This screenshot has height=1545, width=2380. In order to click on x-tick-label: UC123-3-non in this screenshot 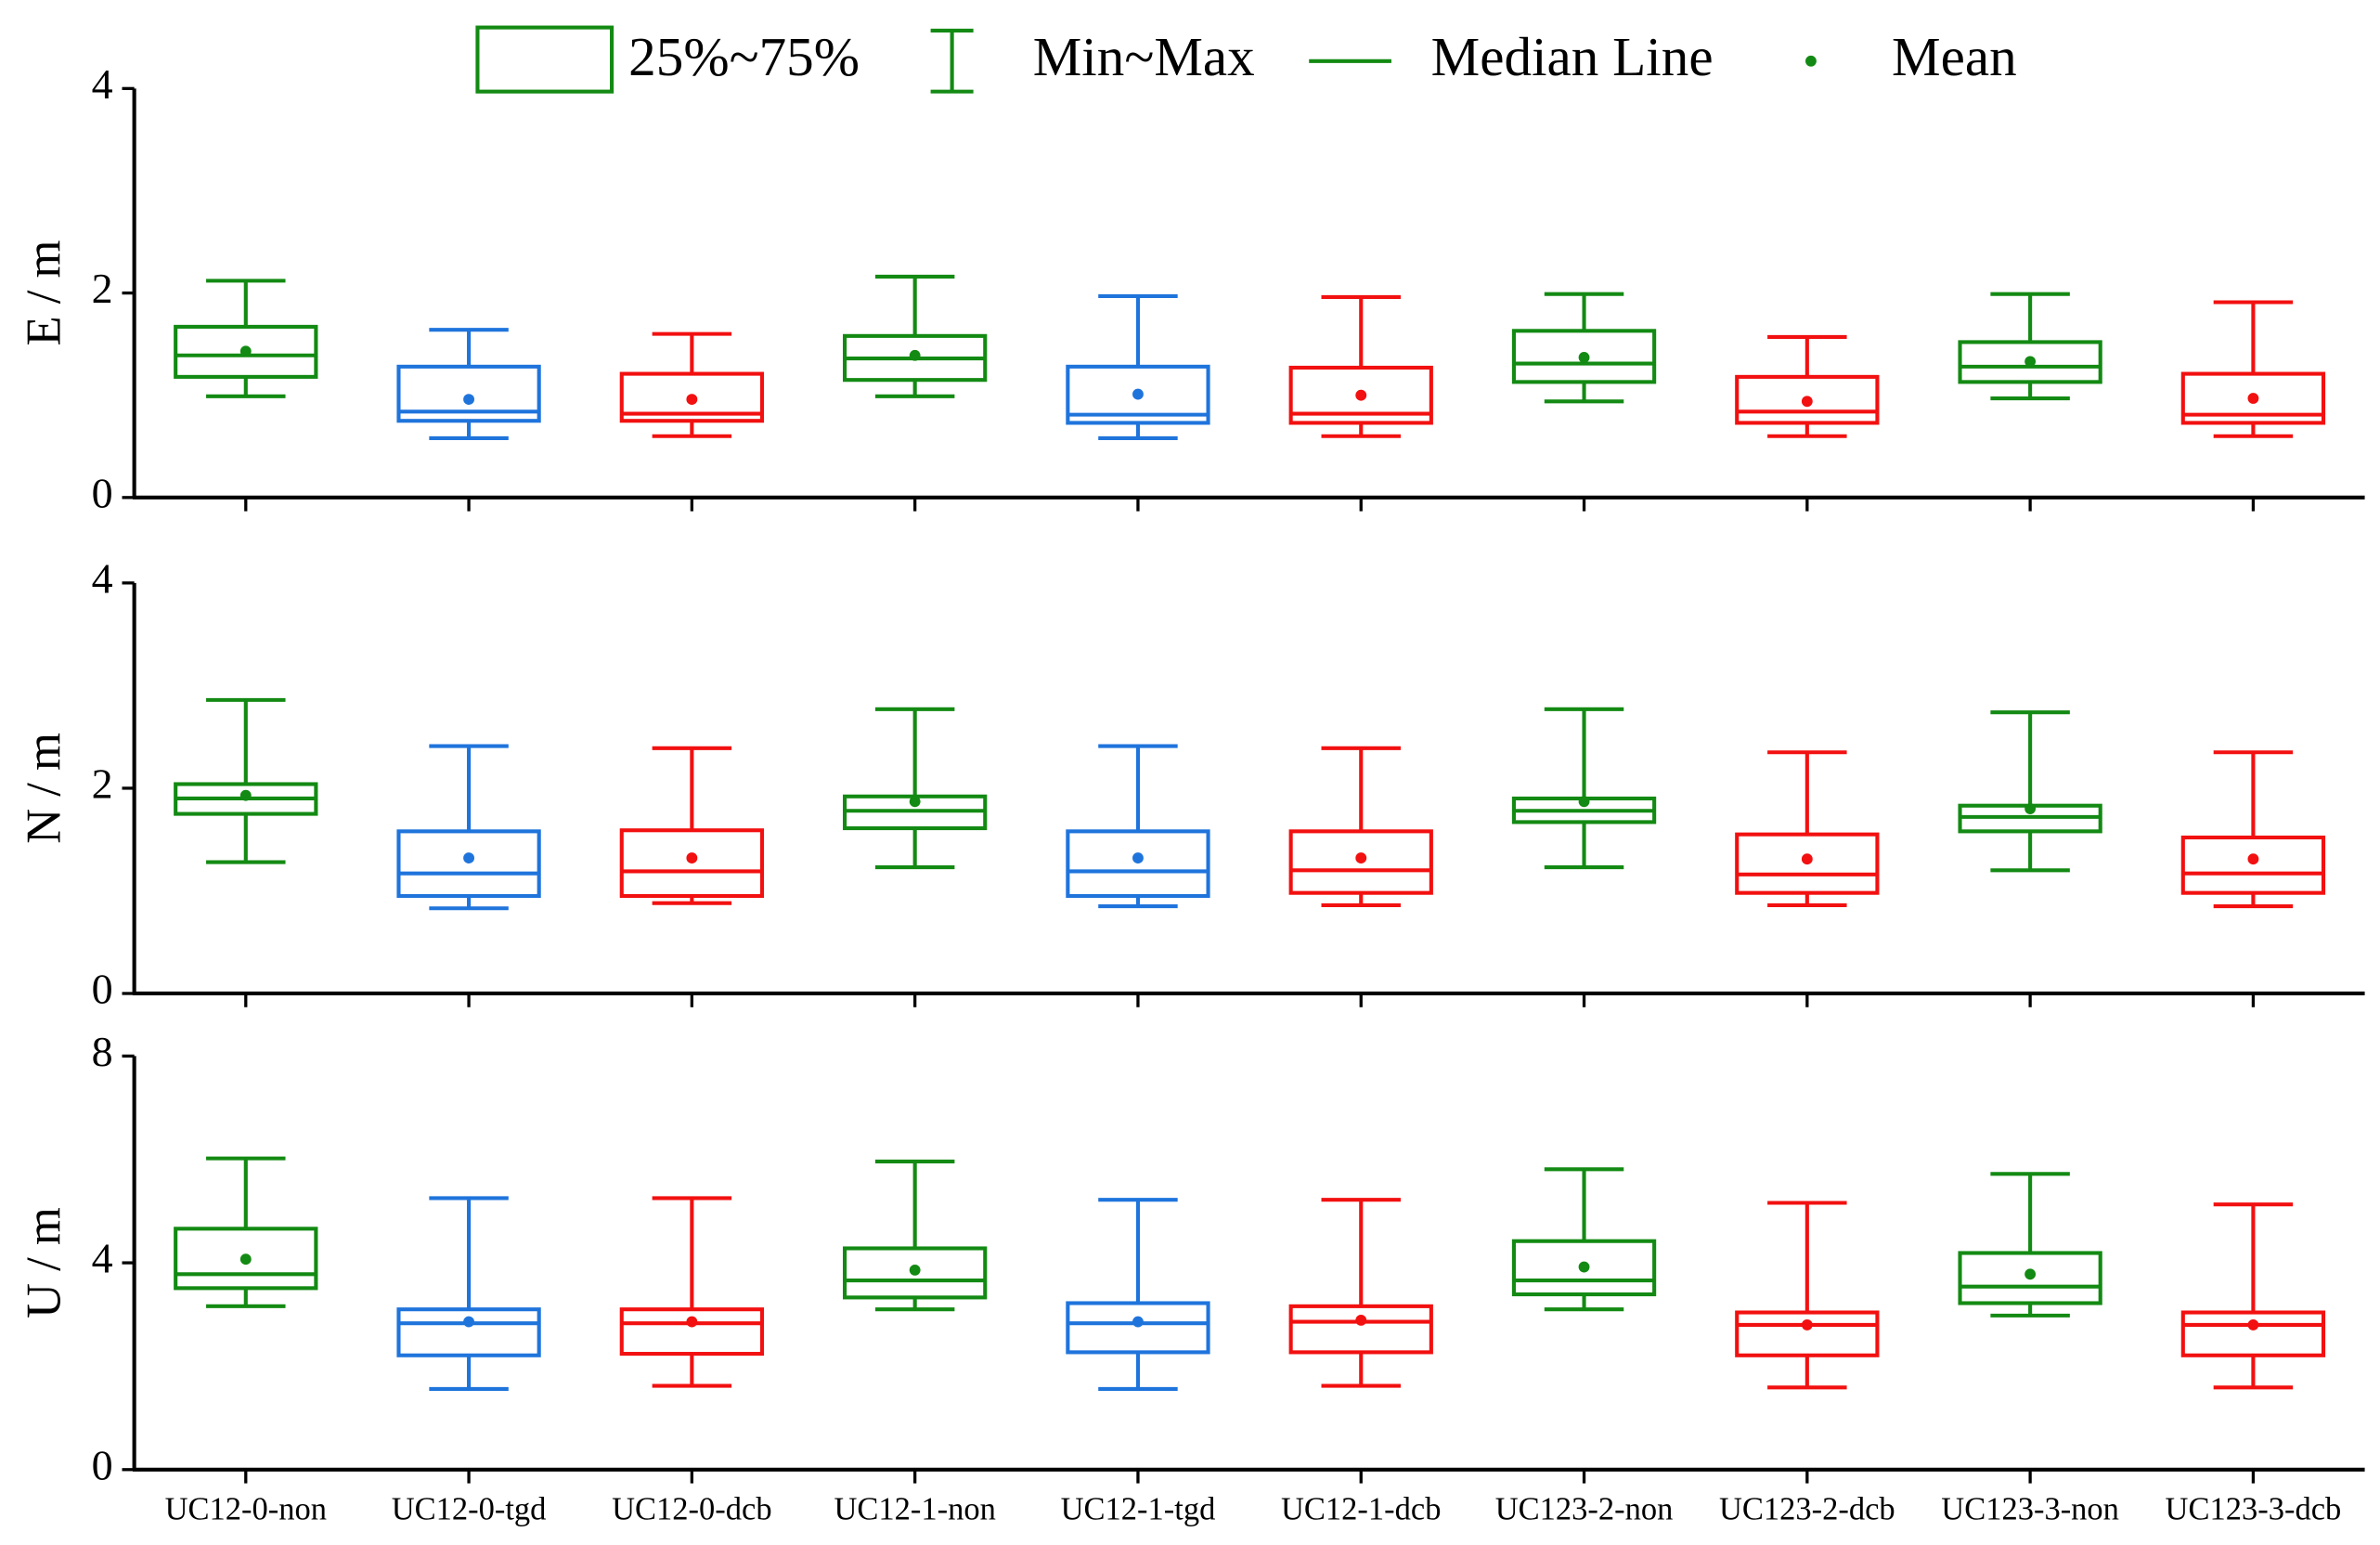, I will do `click(2030, 1510)`.